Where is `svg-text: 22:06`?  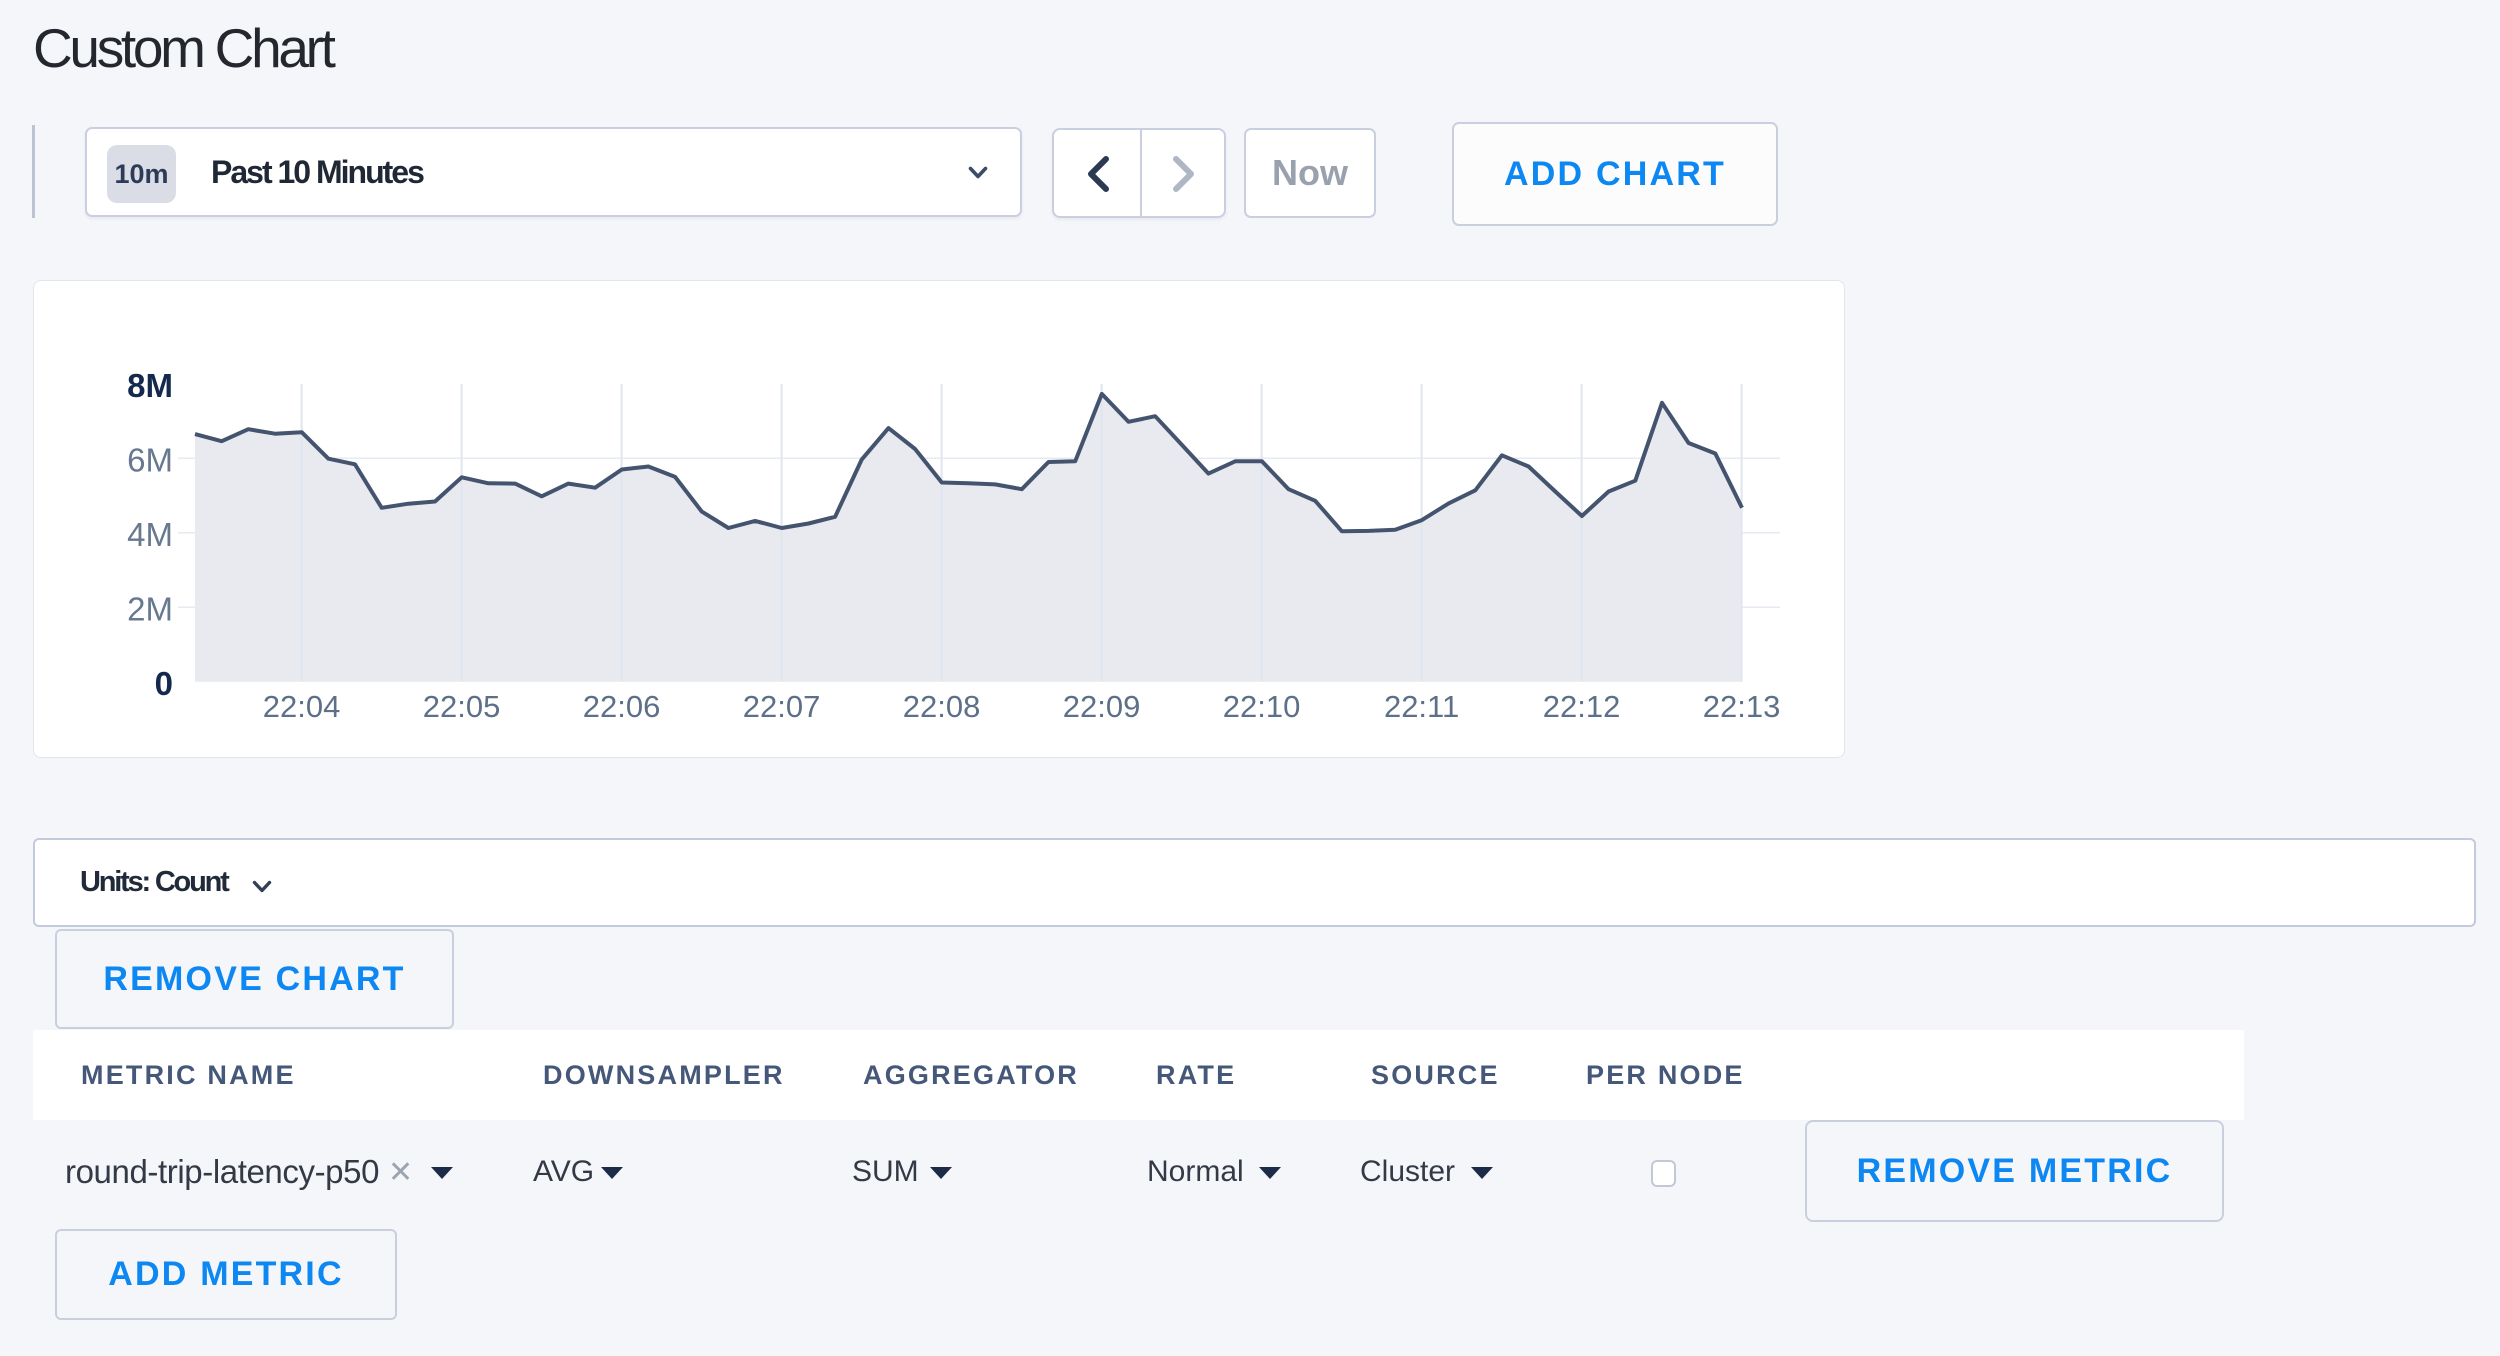
svg-text: 22:06 is located at coordinates (622, 706).